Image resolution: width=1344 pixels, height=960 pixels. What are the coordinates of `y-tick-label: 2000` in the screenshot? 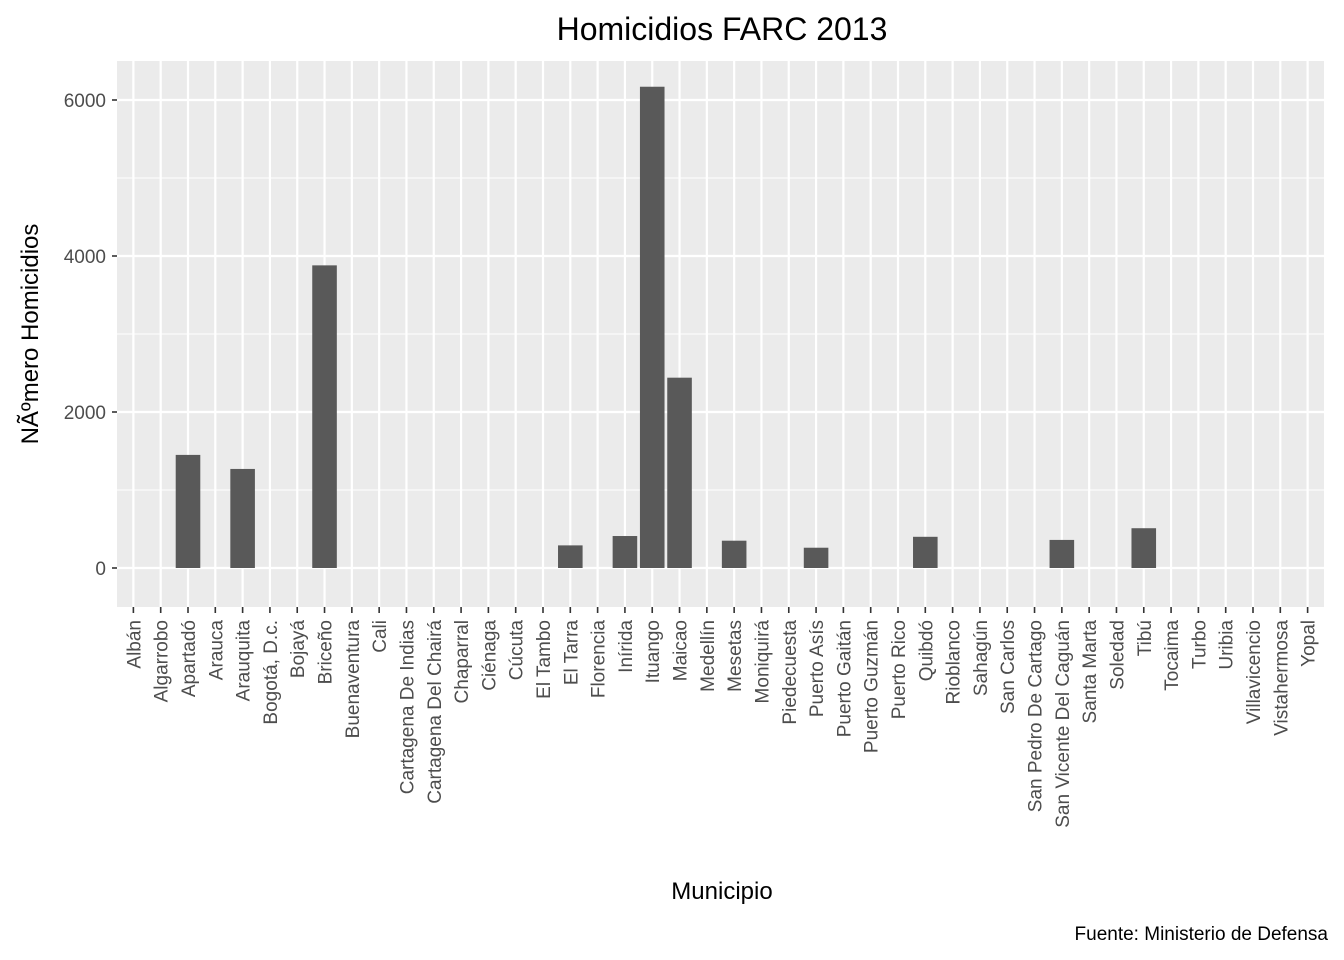 It's located at (85, 413).